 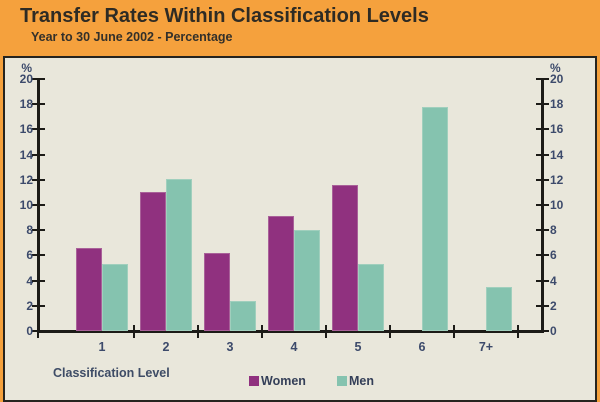 What do you see at coordinates (29, 255) in the screenshot?
I see `y-tick-label-left-6: 6` at bounding box center [29, 255].